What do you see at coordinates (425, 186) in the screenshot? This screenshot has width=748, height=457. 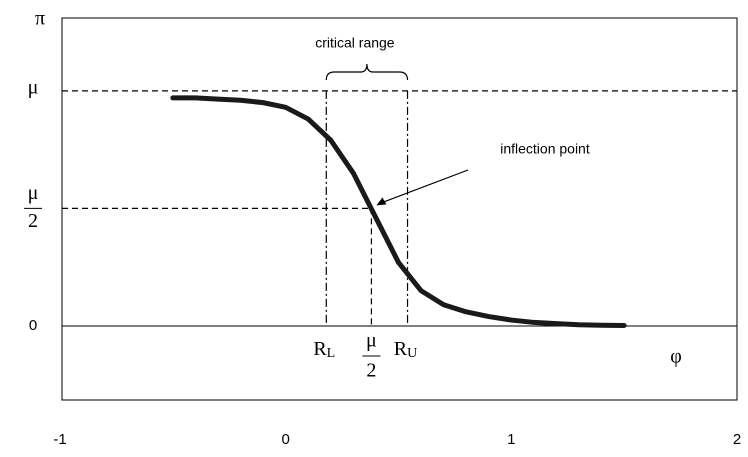 I see `arrow-shaft` at bounding box center [425, 186].